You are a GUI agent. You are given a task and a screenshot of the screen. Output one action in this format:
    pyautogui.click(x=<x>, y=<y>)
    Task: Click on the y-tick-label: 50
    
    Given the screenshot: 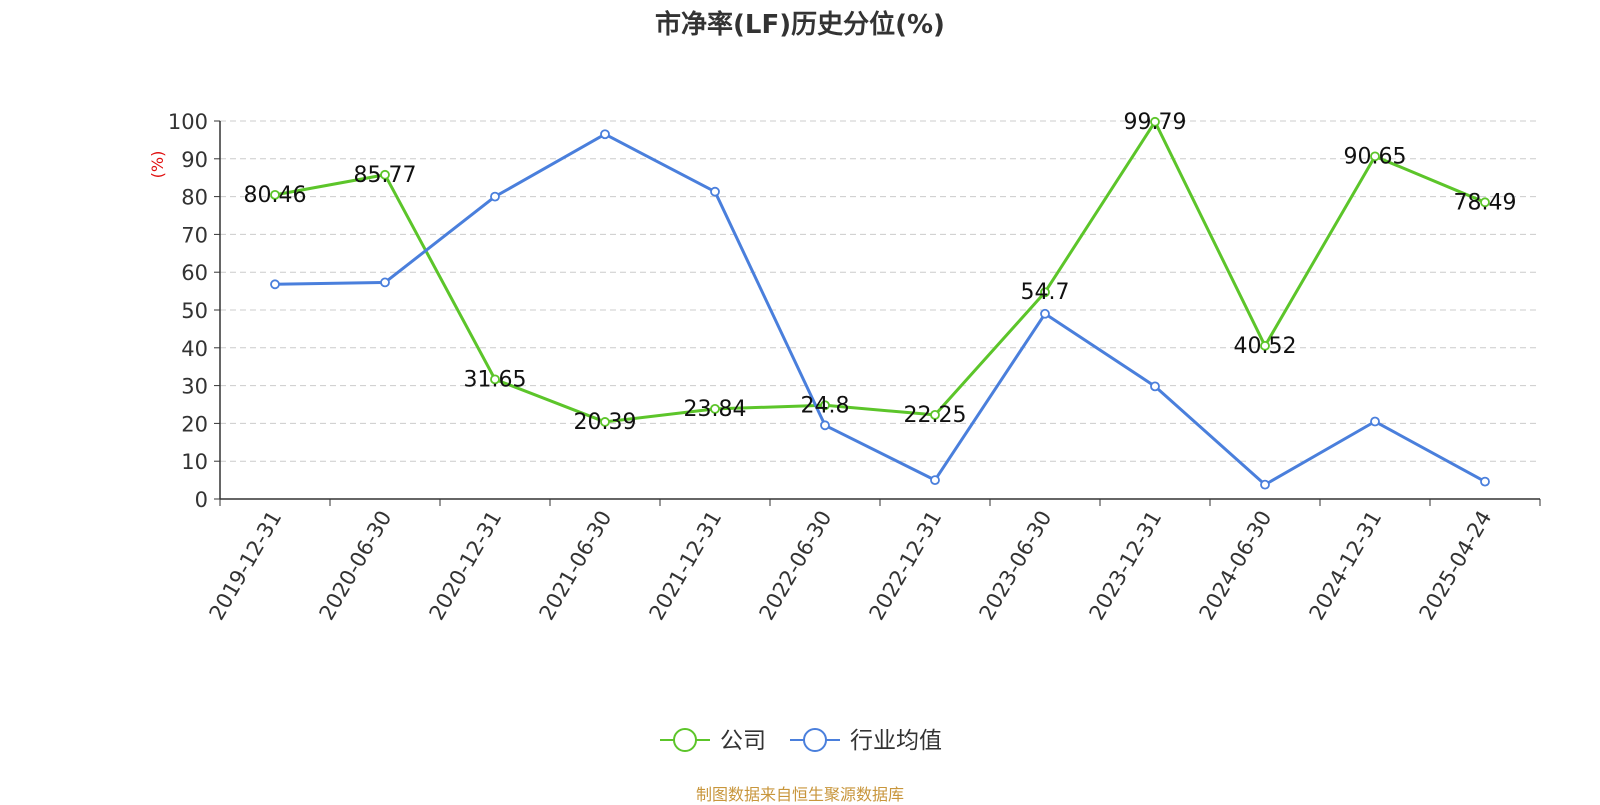 What is the action you would take?
    pyautogui.click(x=194, y=311)
    